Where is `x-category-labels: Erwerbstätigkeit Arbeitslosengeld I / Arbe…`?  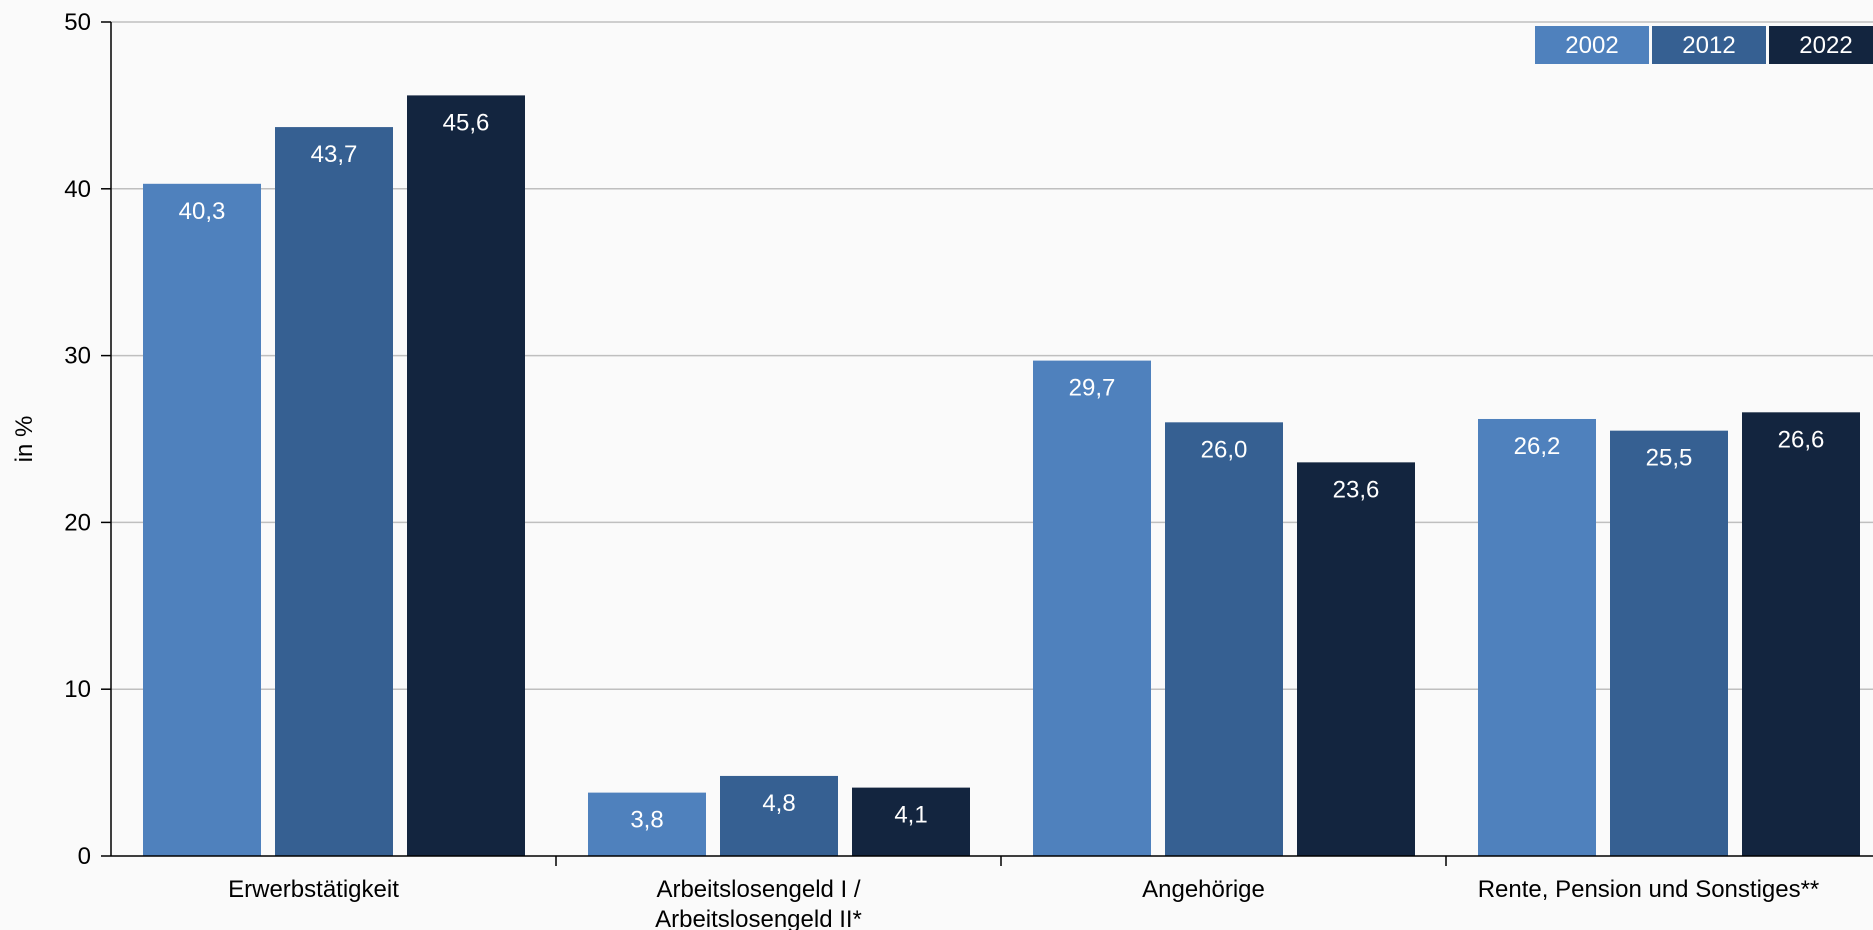
x-category-labels: Erwerbstätigkeit Arbeitslosengeld I / Arbe… is located at coordinates (1023, 903).